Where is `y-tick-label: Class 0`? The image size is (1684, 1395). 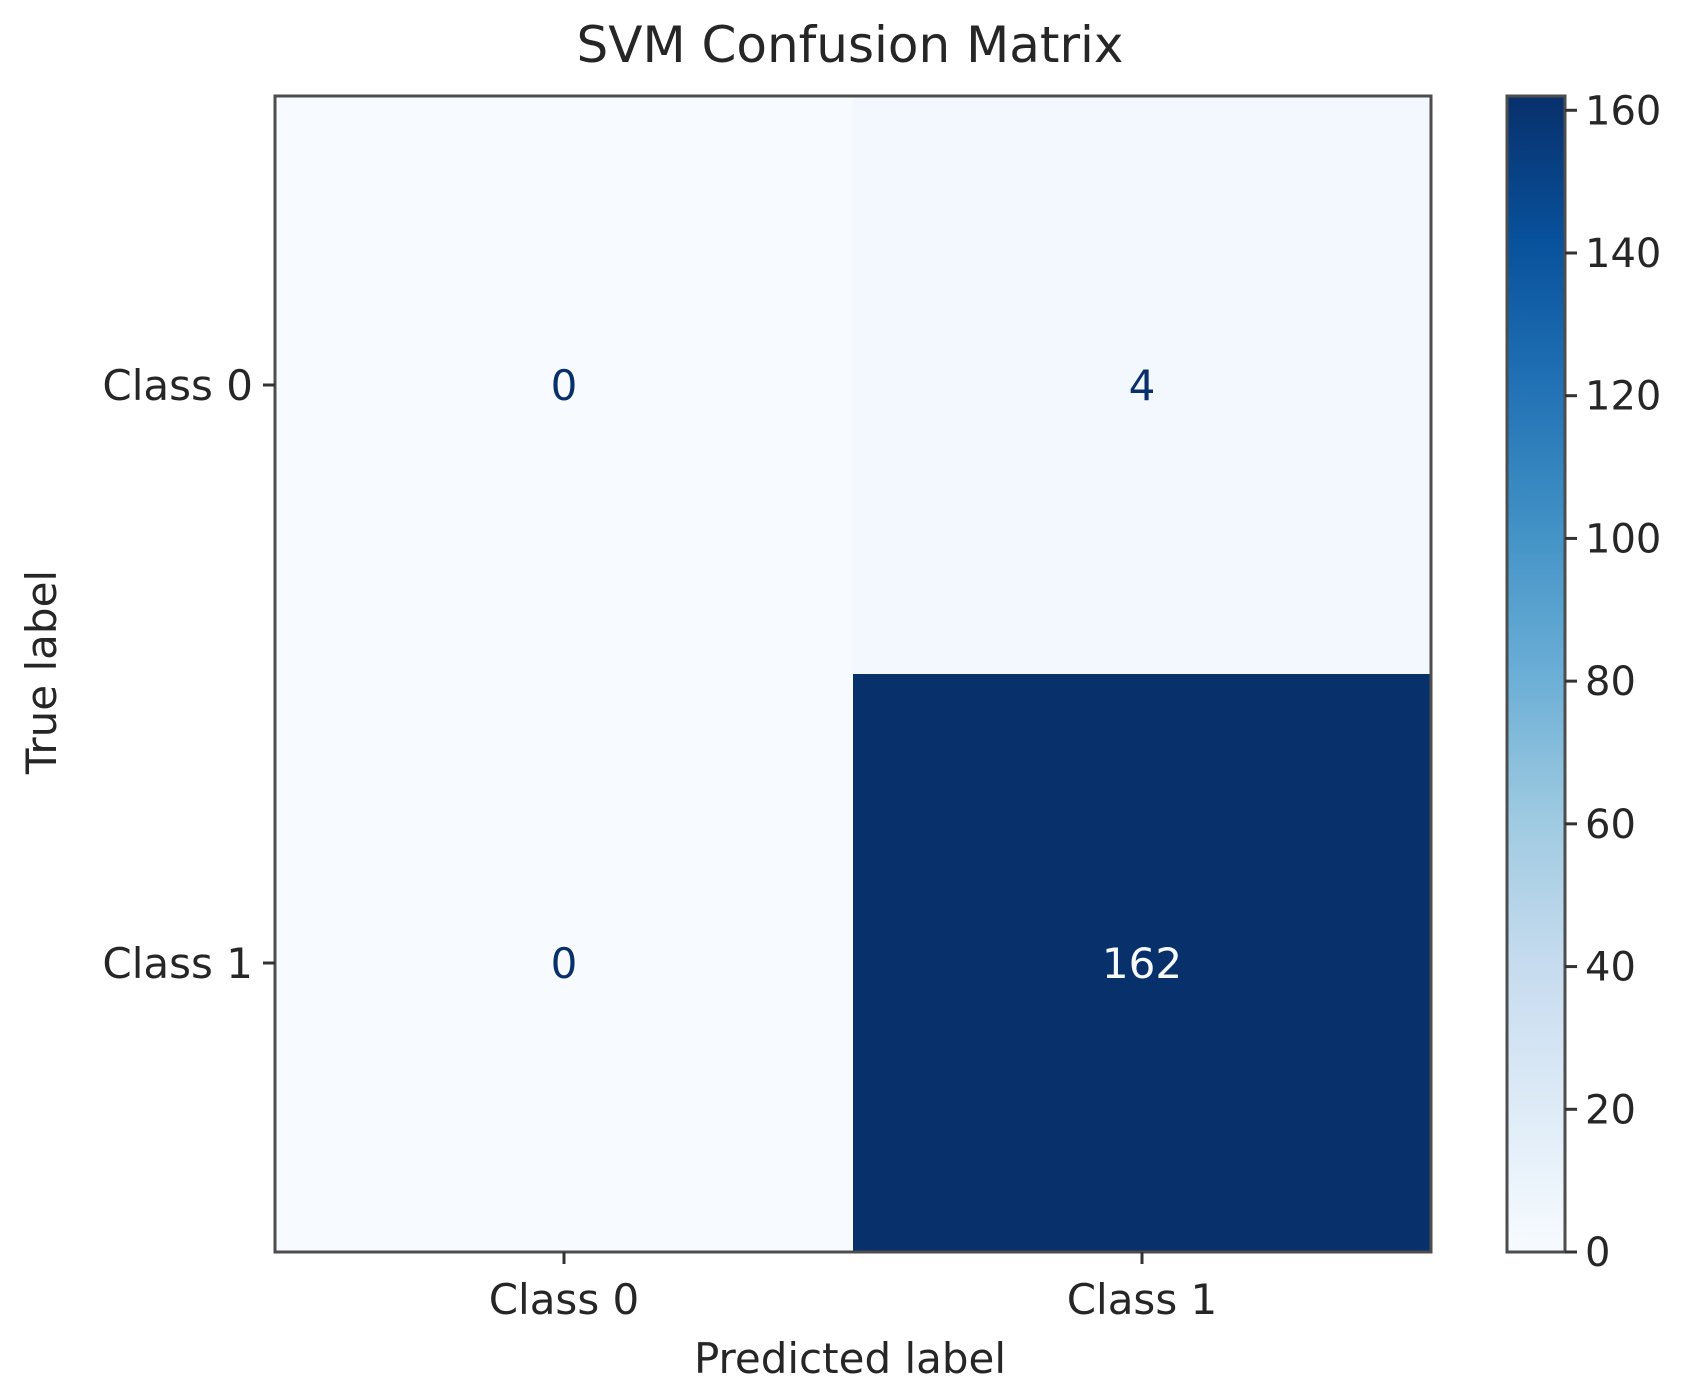
y-tick-label: Class 0 is located at coordinates (177, 385).